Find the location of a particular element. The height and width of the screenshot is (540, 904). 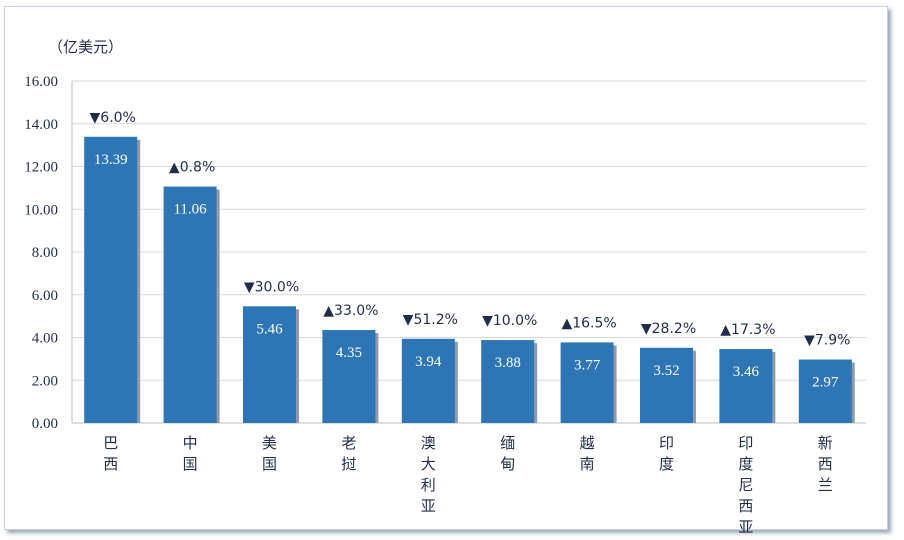

change-label: ▼7.9% is located at coordinates (827, 341).